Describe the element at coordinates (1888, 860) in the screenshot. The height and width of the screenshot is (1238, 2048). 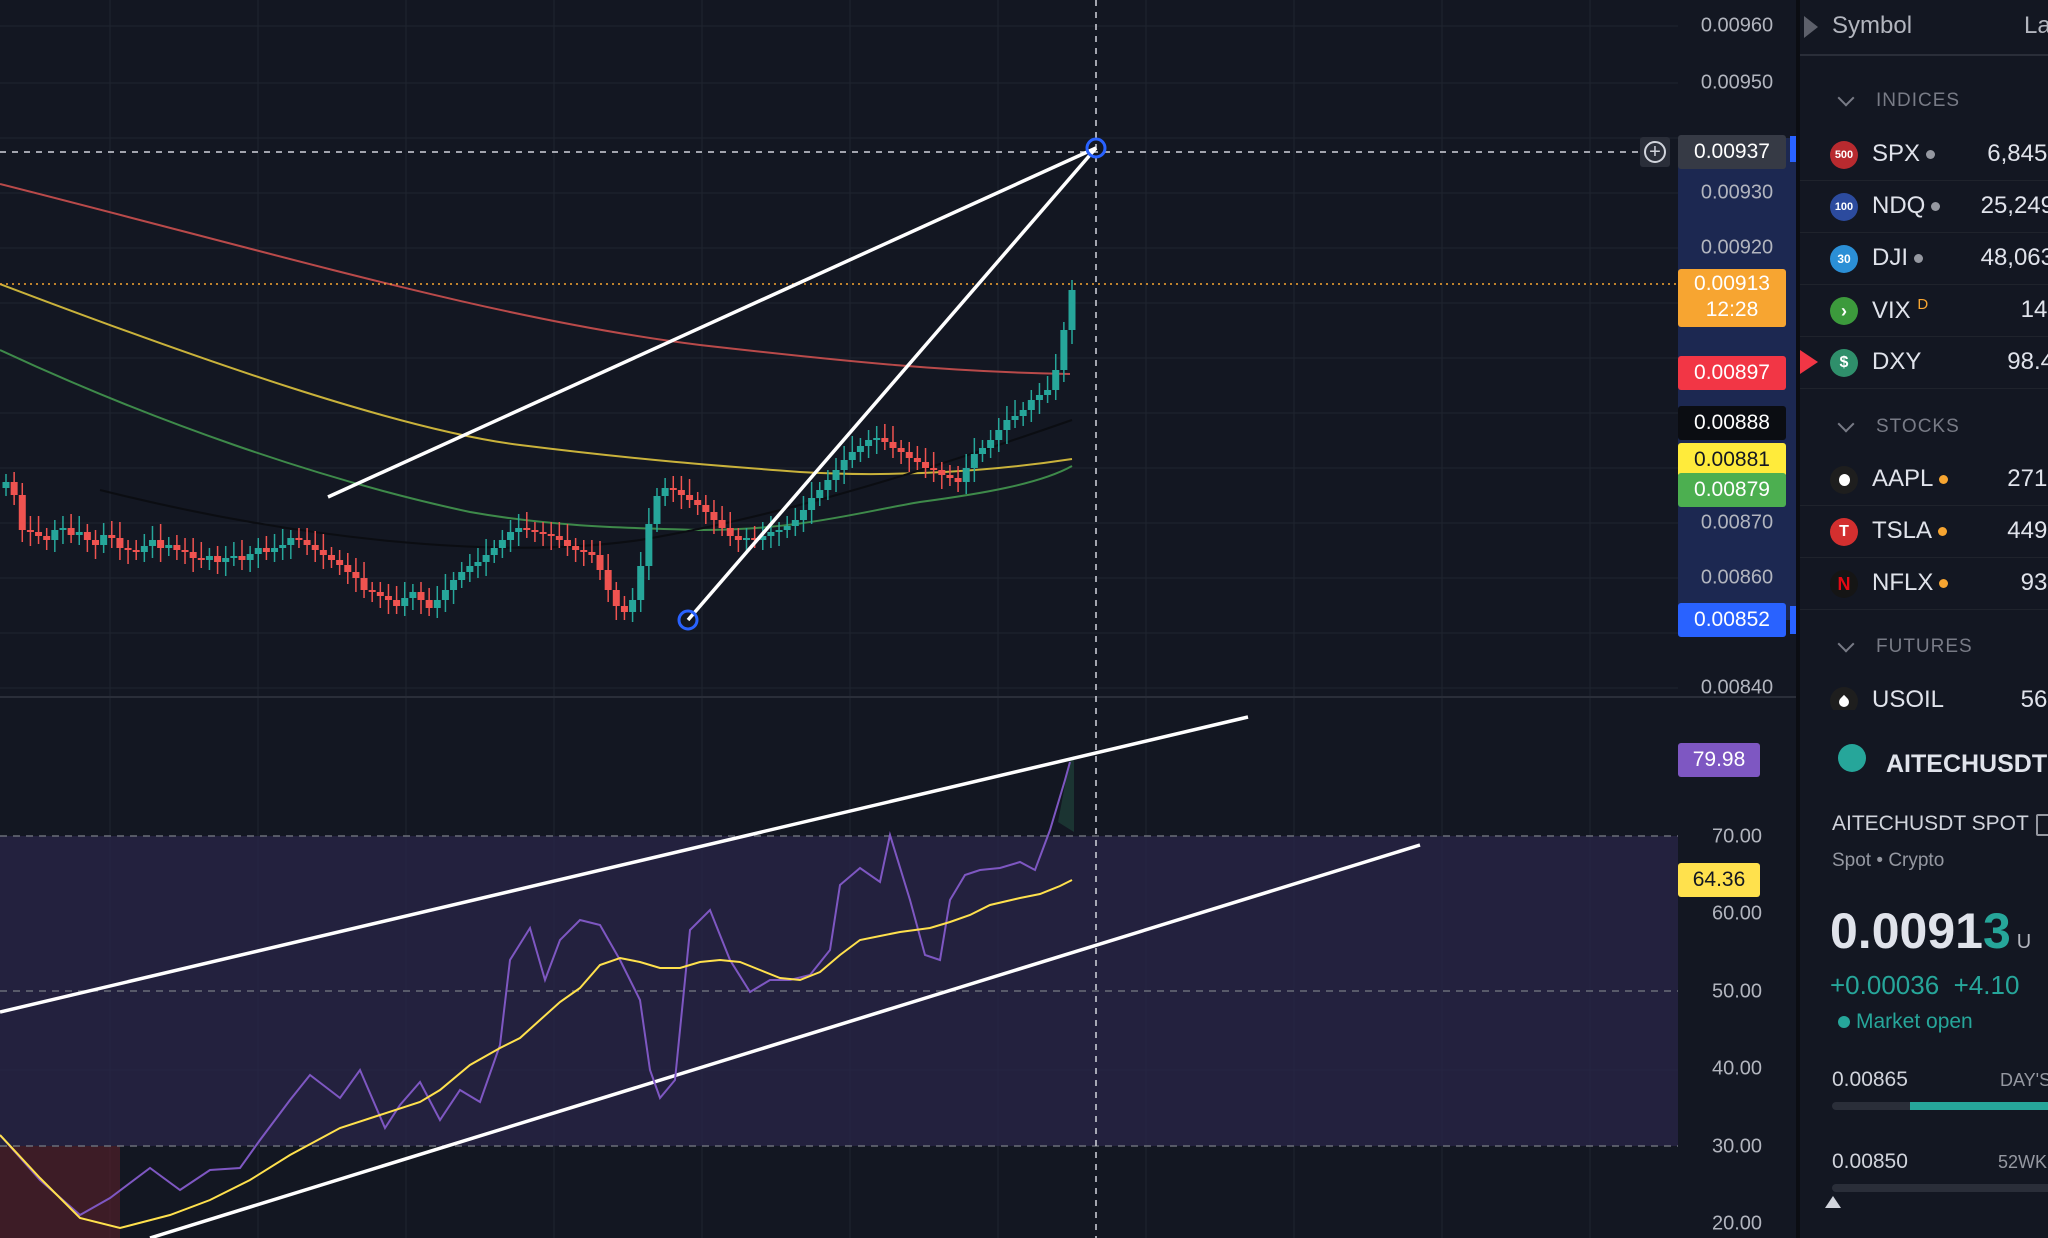
I see `detail-type: Spot • Crypto` at that location.